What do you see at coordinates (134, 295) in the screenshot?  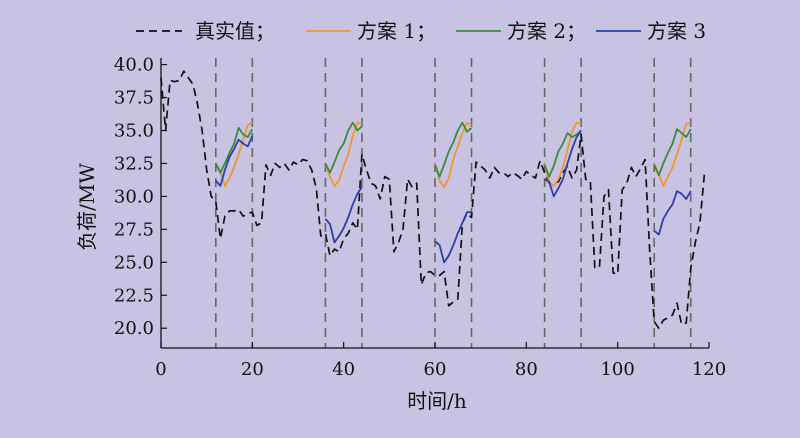 I see `y-tick-label: 22.5` at bounding box center [134, 295].